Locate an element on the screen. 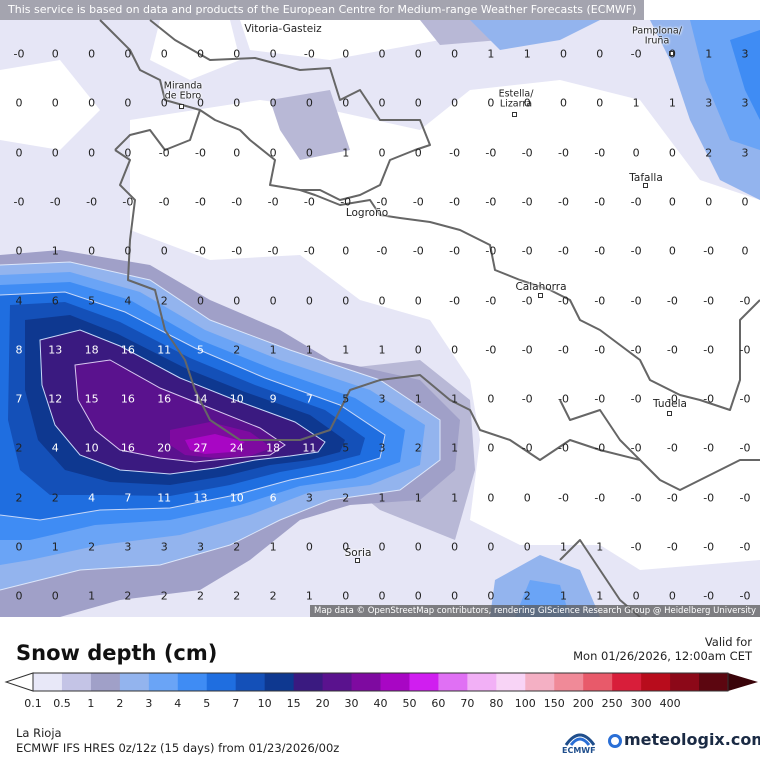 This screenshot has width=760, height=760. colorbar-tick-label: 15 is located at coordinates (293, 703).